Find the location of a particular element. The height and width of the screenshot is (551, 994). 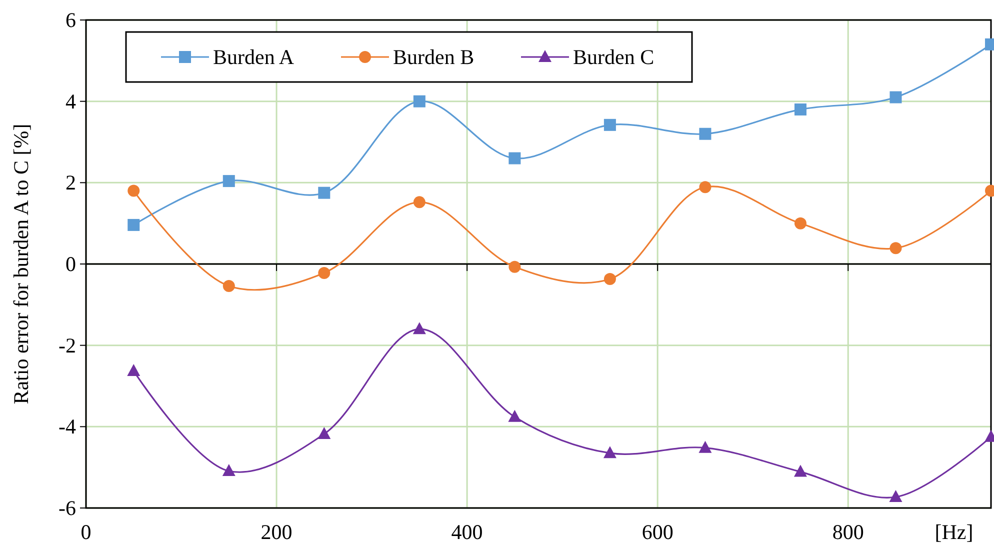

y-tick-label: -2 is located at coordinates (67, 345).